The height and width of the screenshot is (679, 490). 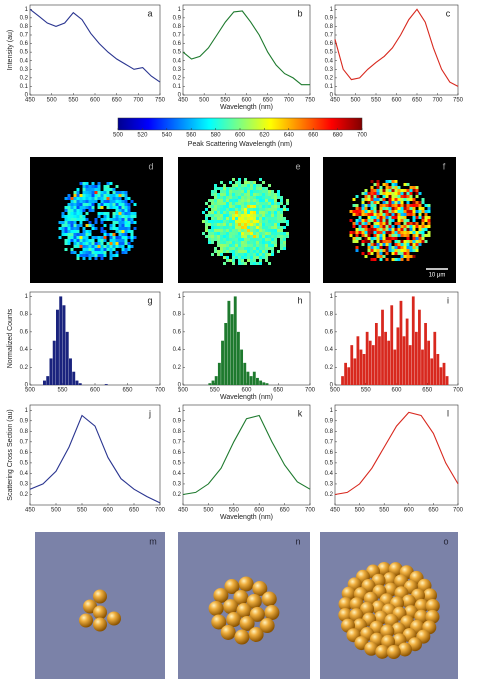 I want to click on y-tick-label: 1, so click(x=180, y=10).